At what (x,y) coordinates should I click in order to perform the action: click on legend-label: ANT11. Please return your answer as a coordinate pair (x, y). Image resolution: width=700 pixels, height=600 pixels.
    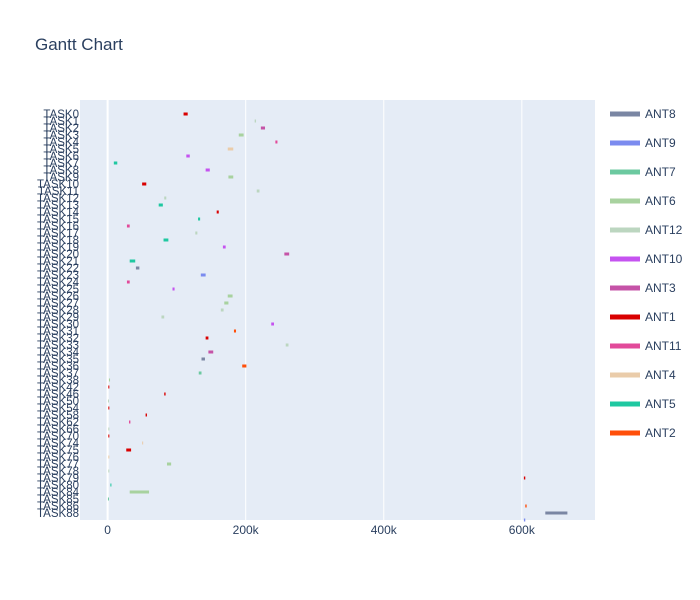
    Looking at the image, I should click on (663, 346).